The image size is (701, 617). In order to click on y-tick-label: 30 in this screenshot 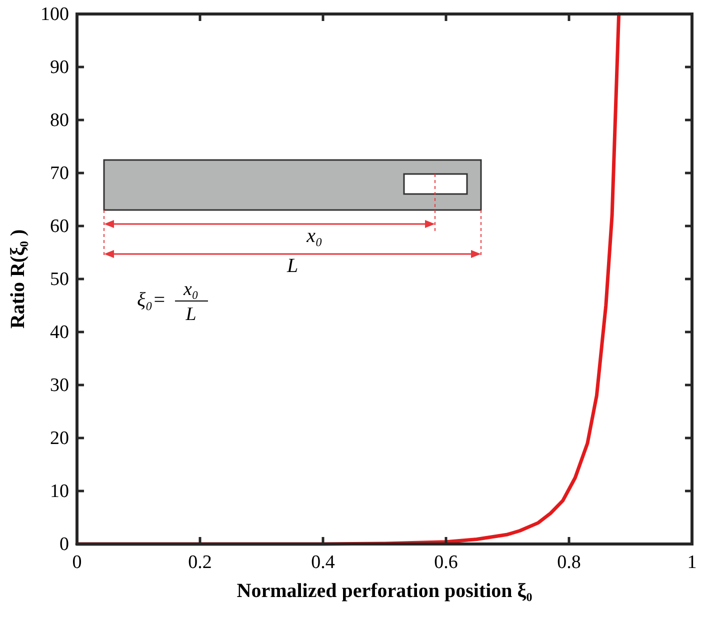, I will do `click(59, 385)`.